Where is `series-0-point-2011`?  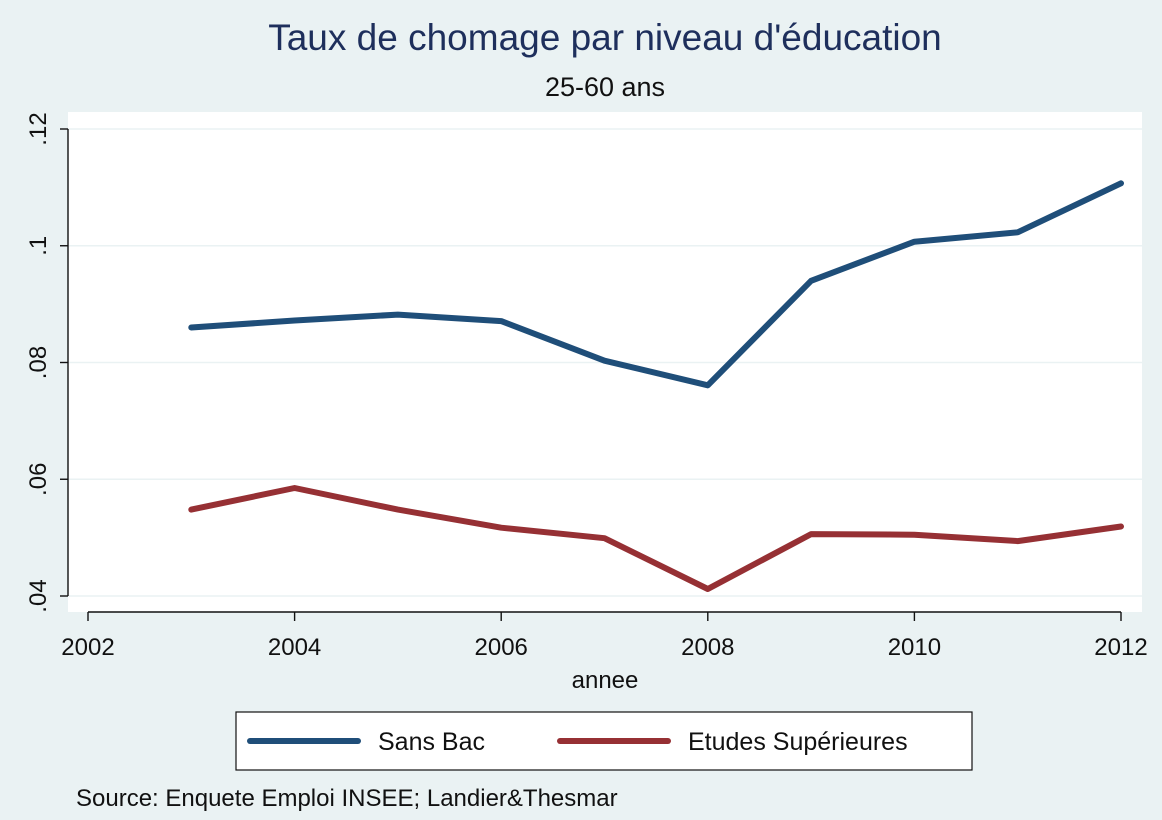 series-0-point-2011 is located at coordinates (1018, 232).